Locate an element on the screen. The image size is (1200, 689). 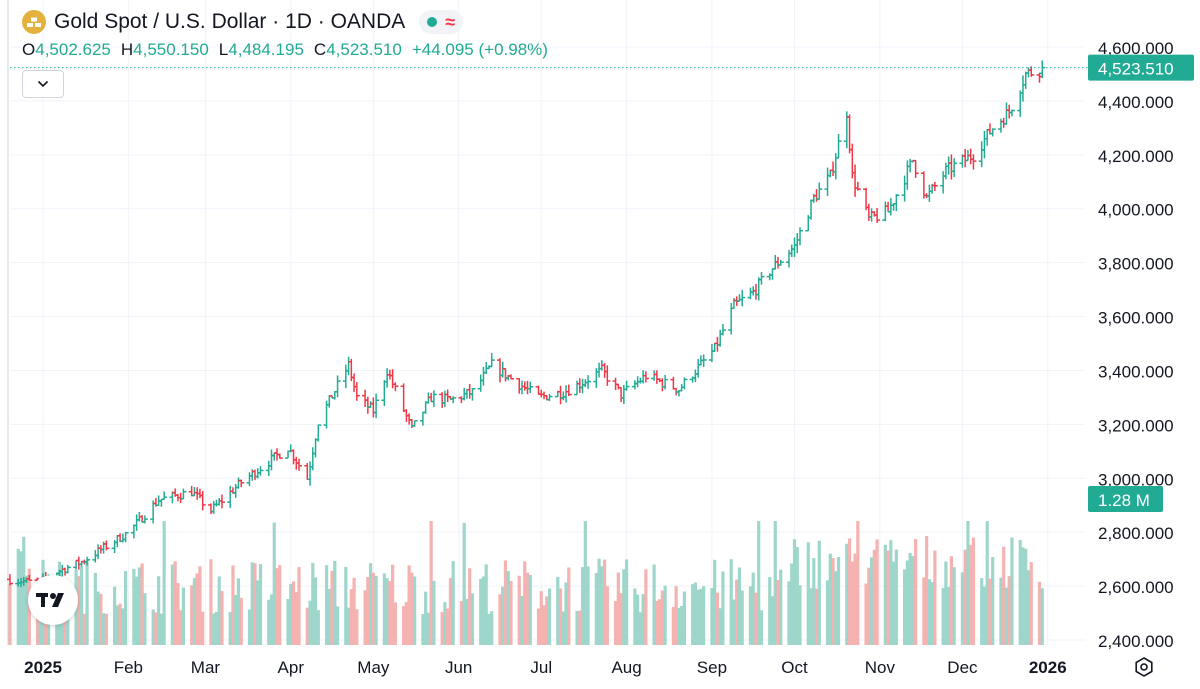
tradingview-logo-icon is located at coordinates (53, 600).